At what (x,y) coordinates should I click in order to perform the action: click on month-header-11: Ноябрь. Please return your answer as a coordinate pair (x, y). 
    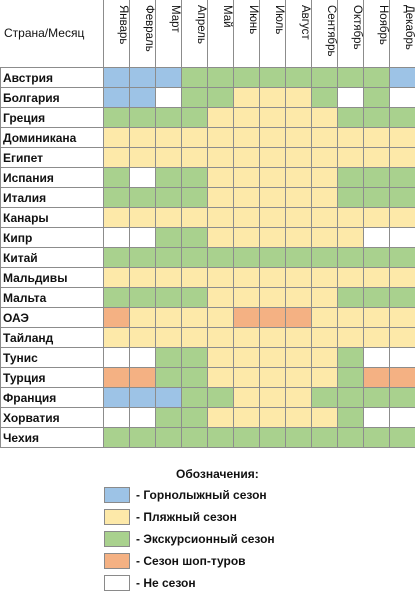
    Looking at the image, I should click on (383, 25).